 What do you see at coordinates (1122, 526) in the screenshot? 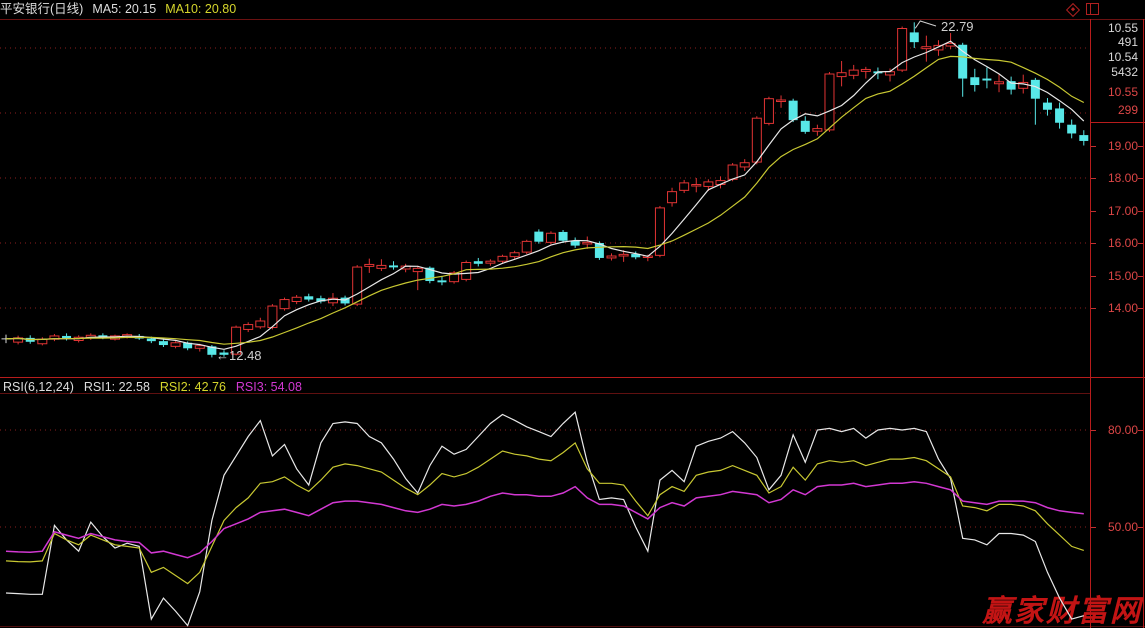
I see `rsi-axis-label: 50.00` at bounding box center [1122, 526].